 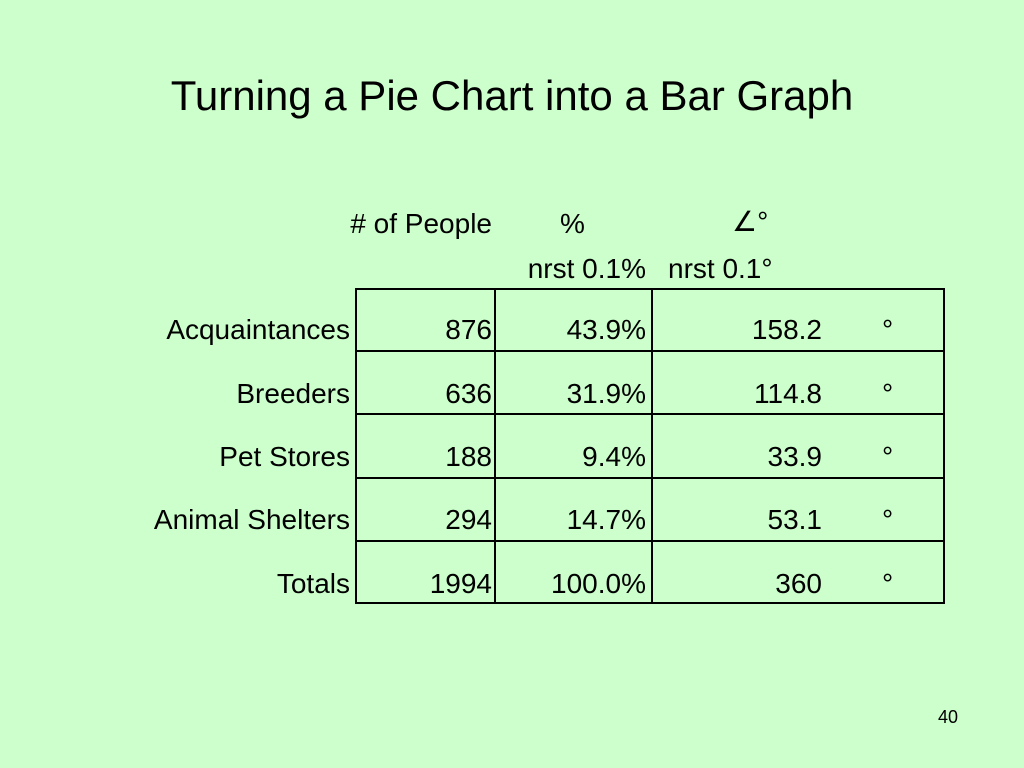 What do you see at coordinates (251, 519) in the screenshot?
I see `row-label: Animal Shelters` at bounding box center [251, 519].